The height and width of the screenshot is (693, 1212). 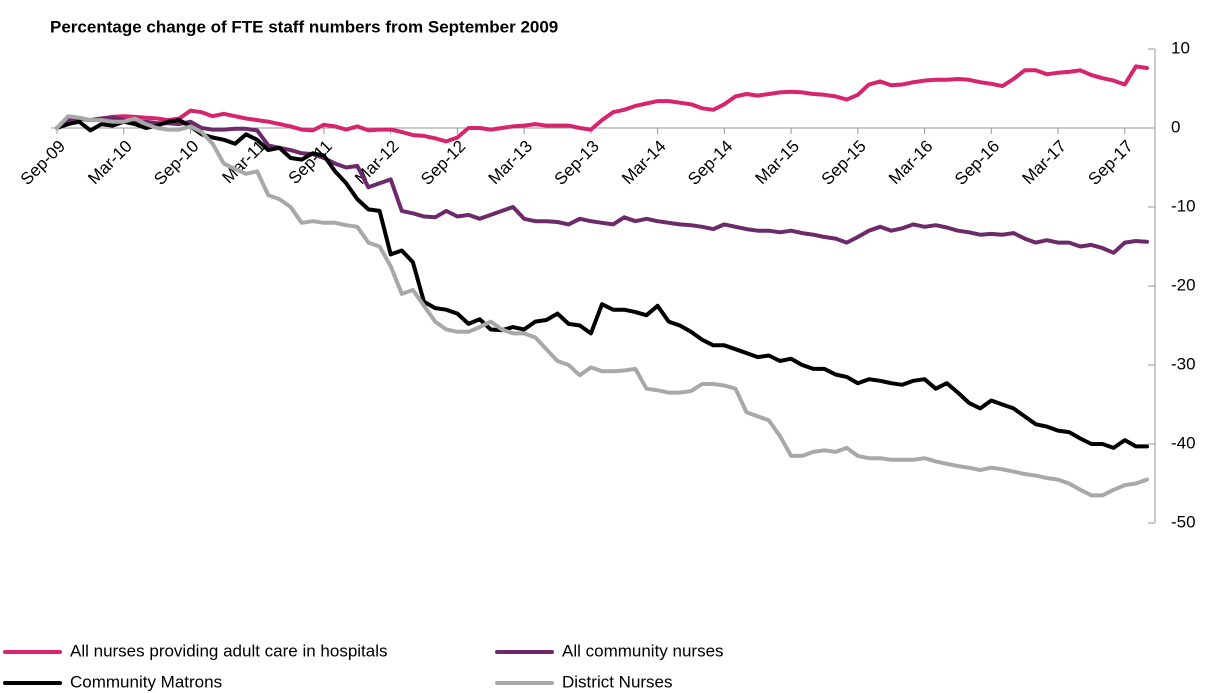 What do you see at coordinates (1045, 163) in the screenshot?
I see `x-tick-label: Mar-17` at bounding box center [1045, 163].